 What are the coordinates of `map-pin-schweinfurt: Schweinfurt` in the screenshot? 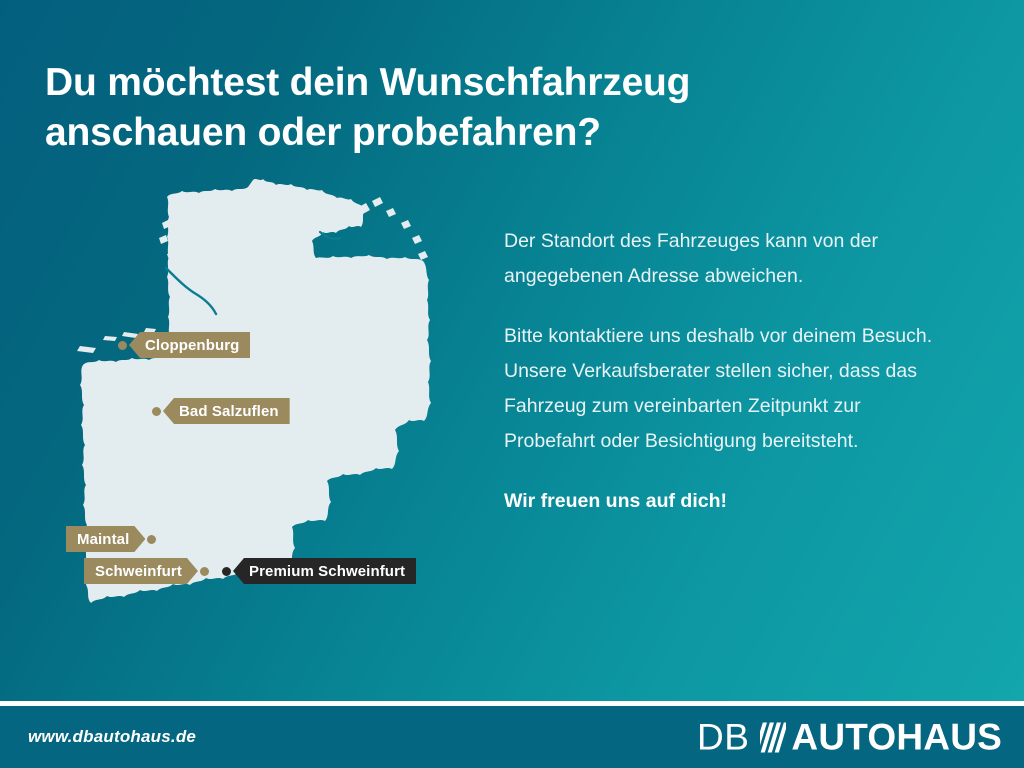 It's located at (146, 571).